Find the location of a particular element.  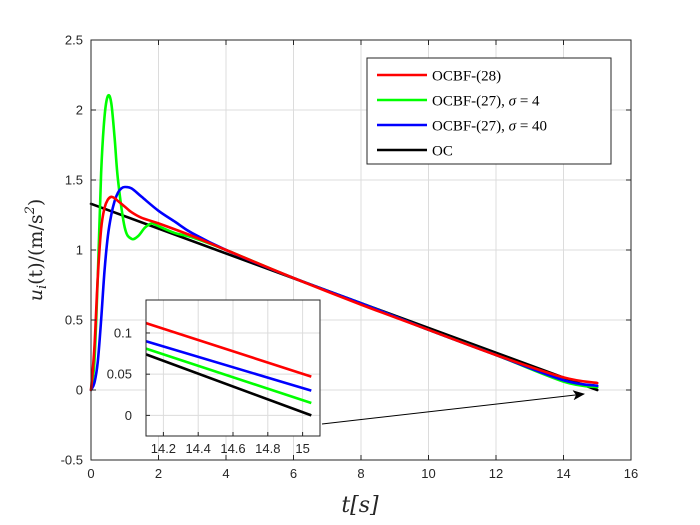

x-tick-label: 4 is located at coordinates (225, 473).